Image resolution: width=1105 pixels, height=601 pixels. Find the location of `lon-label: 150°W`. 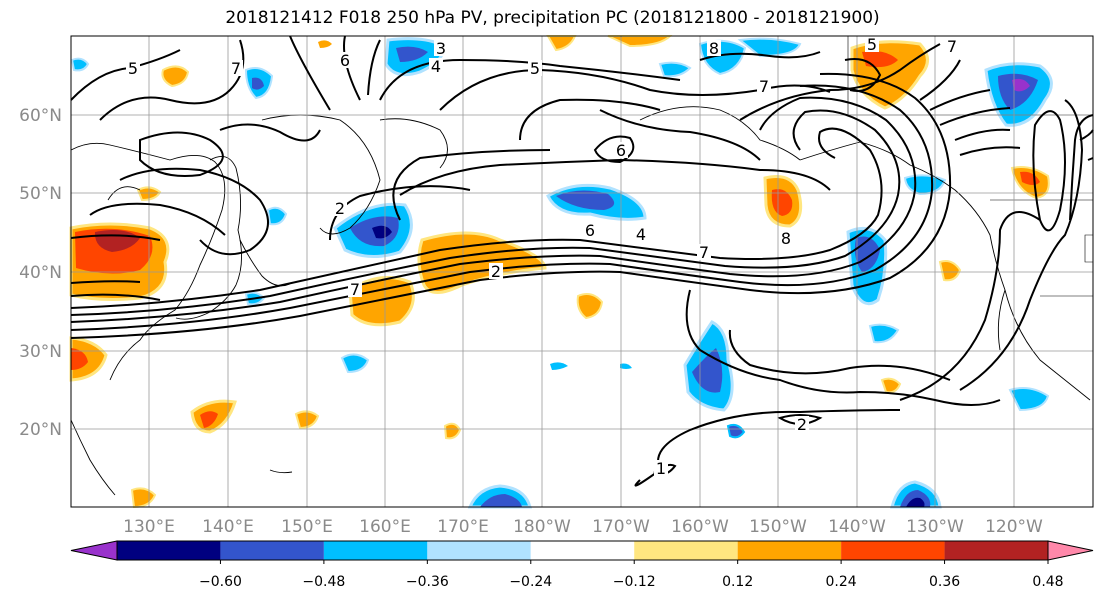

lon-label: 150°W is located at coordinates (778, 527).